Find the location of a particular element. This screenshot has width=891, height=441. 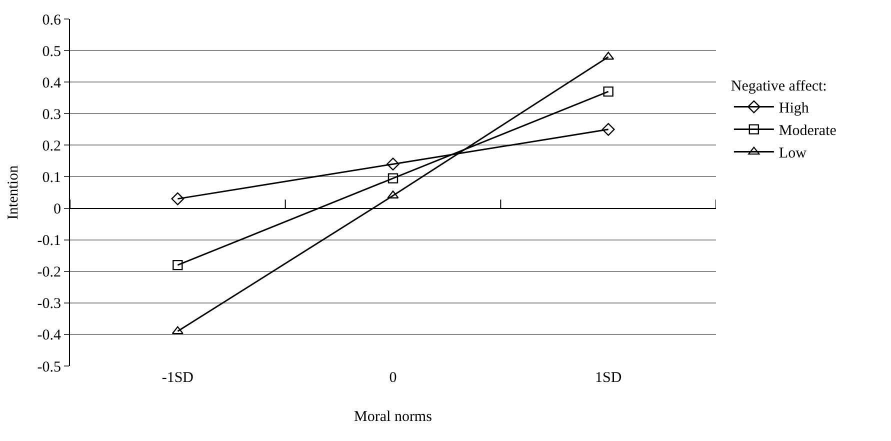

x-tick-label: -1SD is located at coordinates (178, 378).